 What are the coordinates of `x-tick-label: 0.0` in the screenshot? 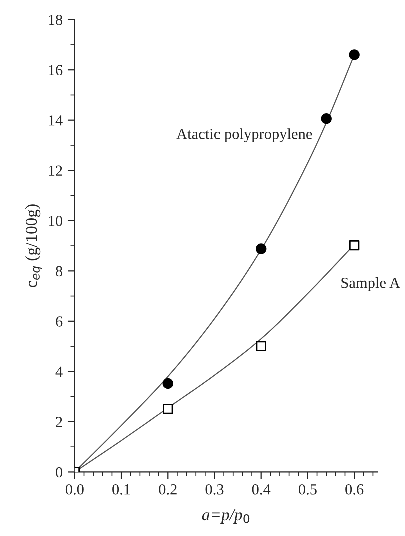 It's located at (75, 489).